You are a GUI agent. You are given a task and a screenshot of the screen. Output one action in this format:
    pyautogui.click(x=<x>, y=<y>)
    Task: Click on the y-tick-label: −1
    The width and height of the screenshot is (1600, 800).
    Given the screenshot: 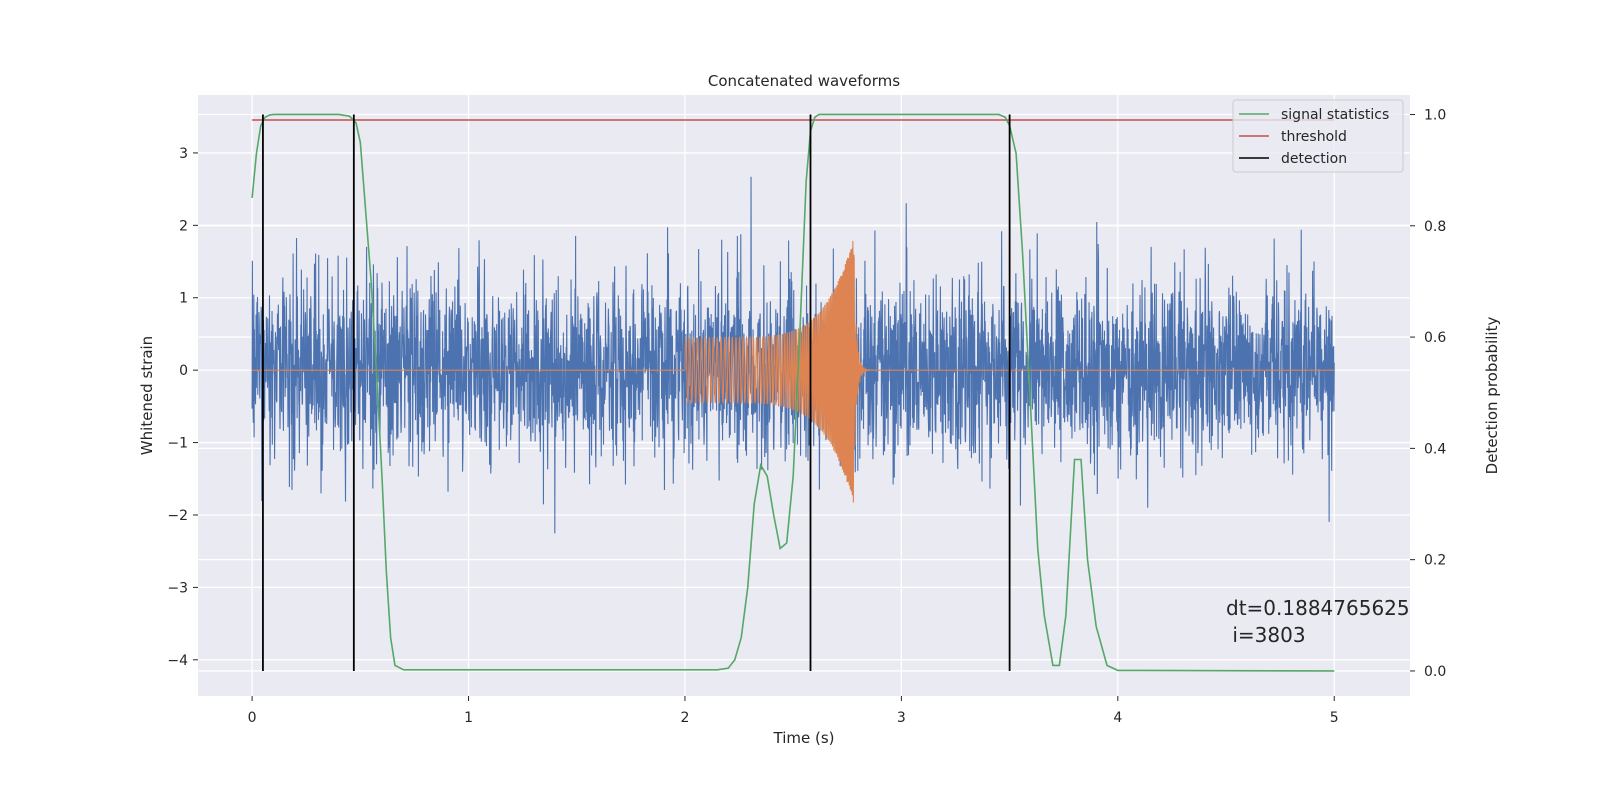 What is the action you would take?
    pyautogui.click(x=177, y=444)
    